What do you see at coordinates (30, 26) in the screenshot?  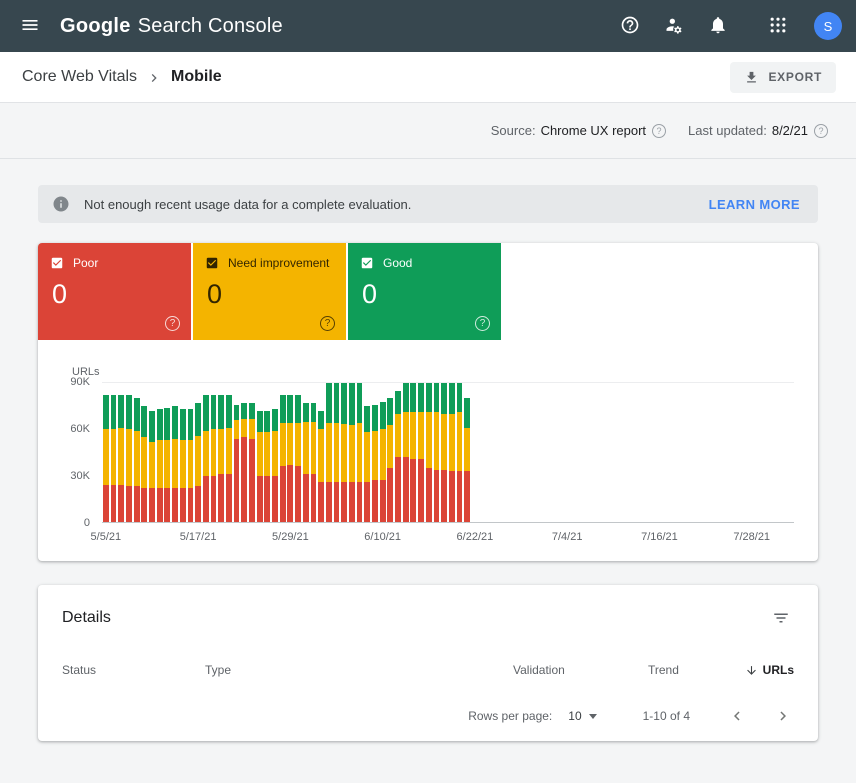 I see `menu-button` at bounding box center [30, 26].